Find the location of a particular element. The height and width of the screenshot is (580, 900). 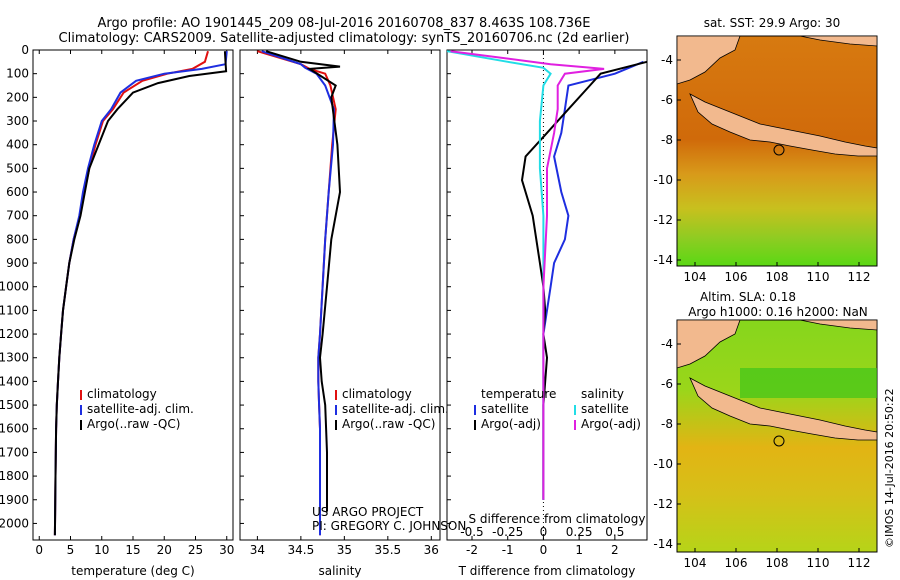

sst-map-title: sat. SST: 29.9 Argo: 30 is located at coordinates (772, 23).